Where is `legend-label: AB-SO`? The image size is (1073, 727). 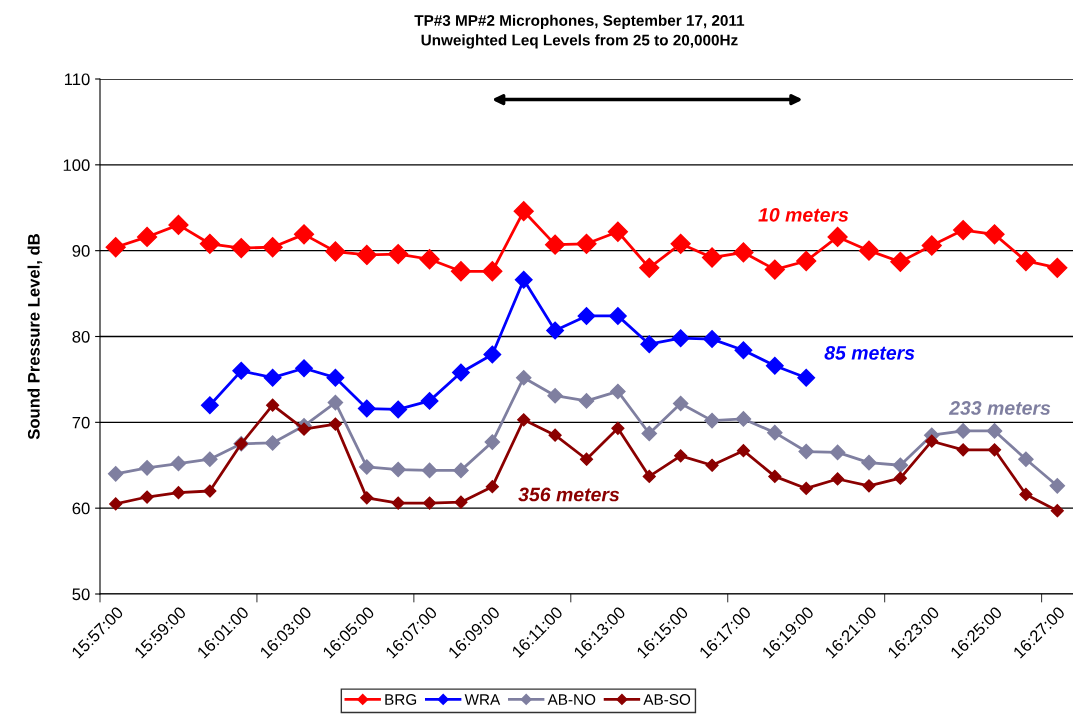
legend-label: AB-SO is located at coordinates (667, 699).